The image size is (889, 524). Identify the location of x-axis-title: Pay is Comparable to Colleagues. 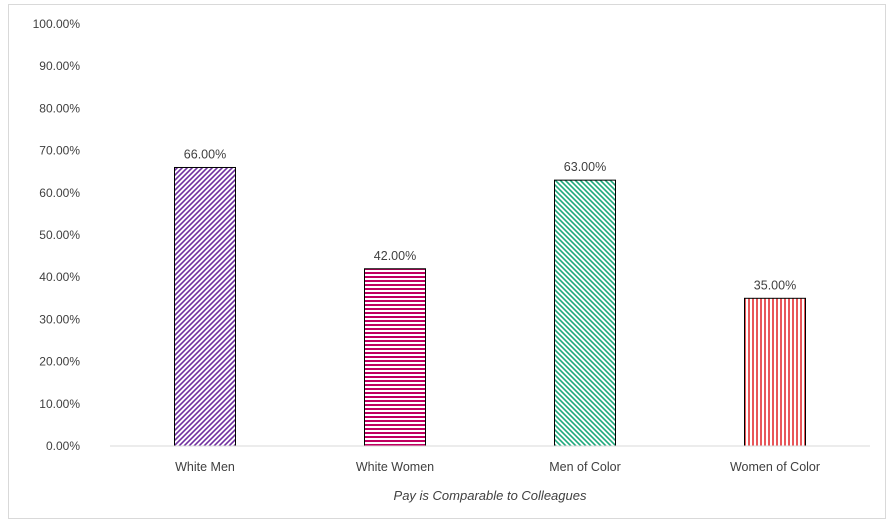
(490, 495).